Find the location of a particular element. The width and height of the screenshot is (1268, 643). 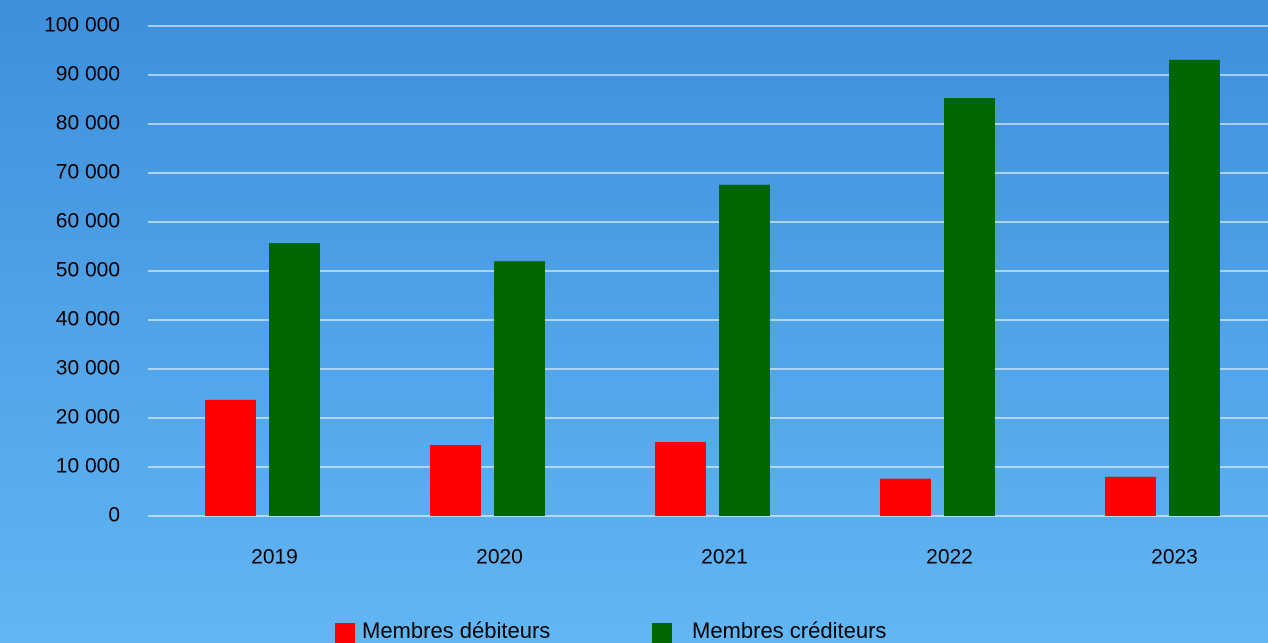

y-tick-label: 60 000 is located at coordinates (88, 221).